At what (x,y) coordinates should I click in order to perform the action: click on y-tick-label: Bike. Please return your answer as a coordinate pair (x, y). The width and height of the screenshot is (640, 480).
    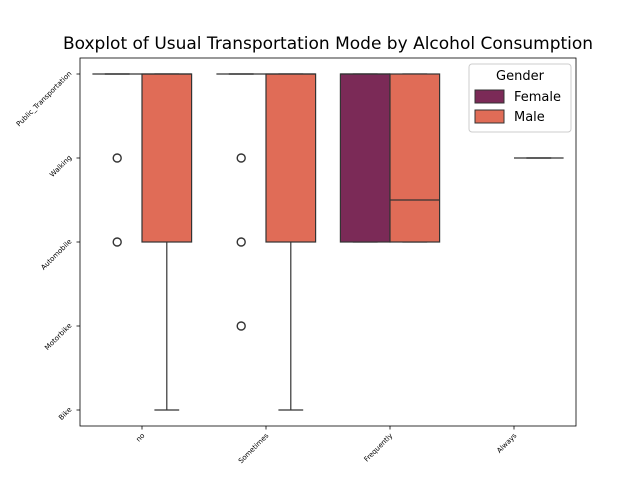
    Looking at the image, I should click on (65, 414).